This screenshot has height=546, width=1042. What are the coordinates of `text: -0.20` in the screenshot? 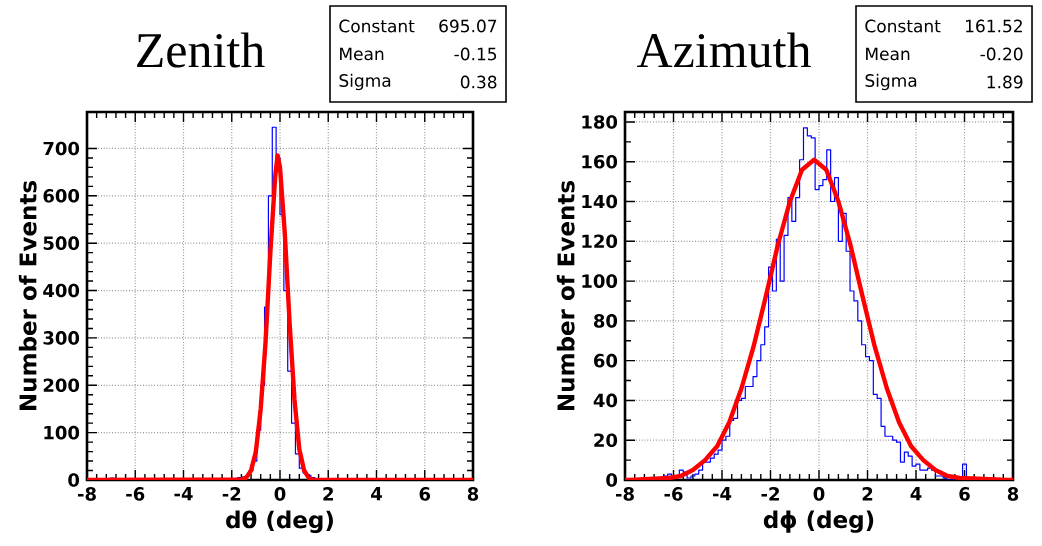 It's located at (1001, 54).